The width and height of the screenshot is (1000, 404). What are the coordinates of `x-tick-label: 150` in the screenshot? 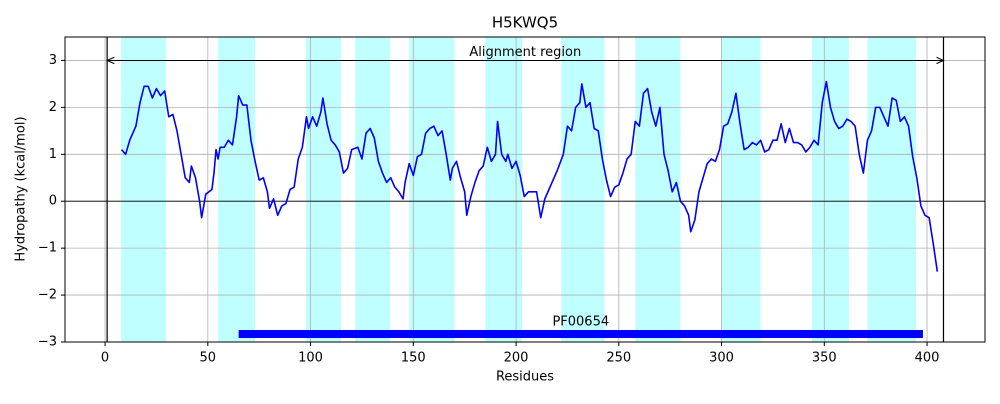 It's located at (413, 358).